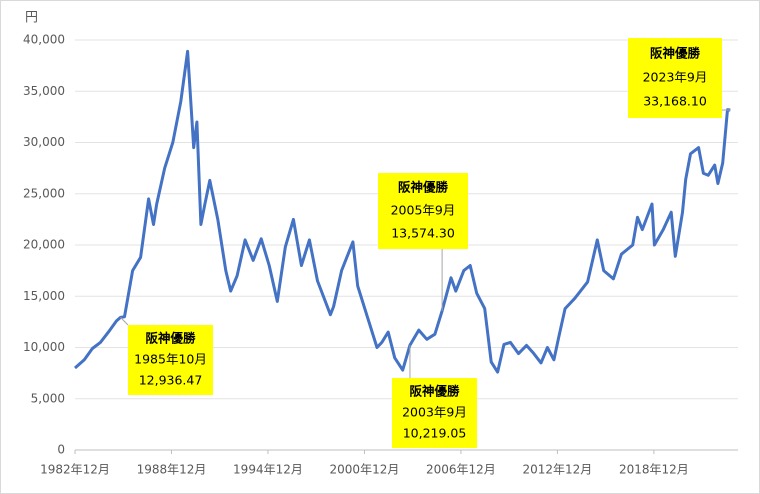 This screenshot has width=760, height=494. I want to click on y-tick-label: 0, so click(61, 450).